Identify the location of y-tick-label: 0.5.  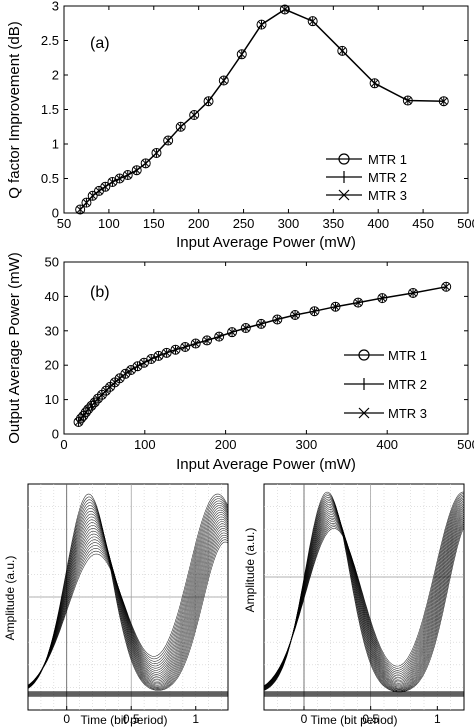
(50, 178).